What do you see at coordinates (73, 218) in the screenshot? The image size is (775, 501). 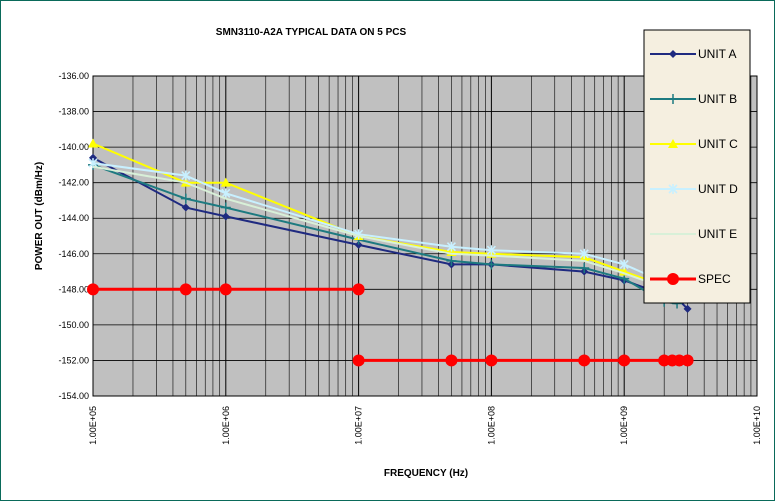 I see `y-tick-label: -144.00` at bounding box center [73, 218].